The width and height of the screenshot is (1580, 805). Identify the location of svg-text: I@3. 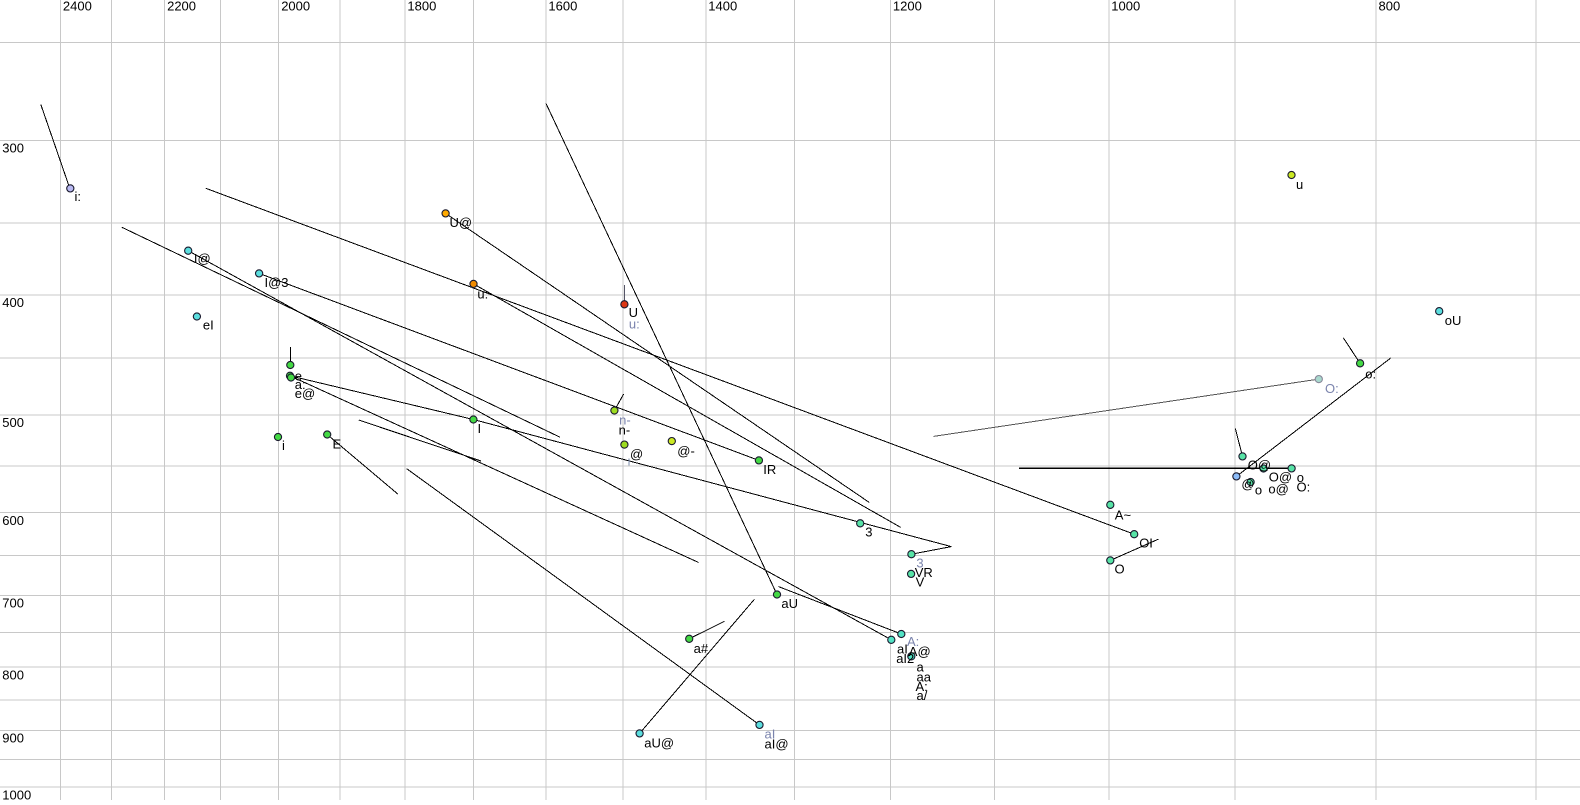
(277, 282).